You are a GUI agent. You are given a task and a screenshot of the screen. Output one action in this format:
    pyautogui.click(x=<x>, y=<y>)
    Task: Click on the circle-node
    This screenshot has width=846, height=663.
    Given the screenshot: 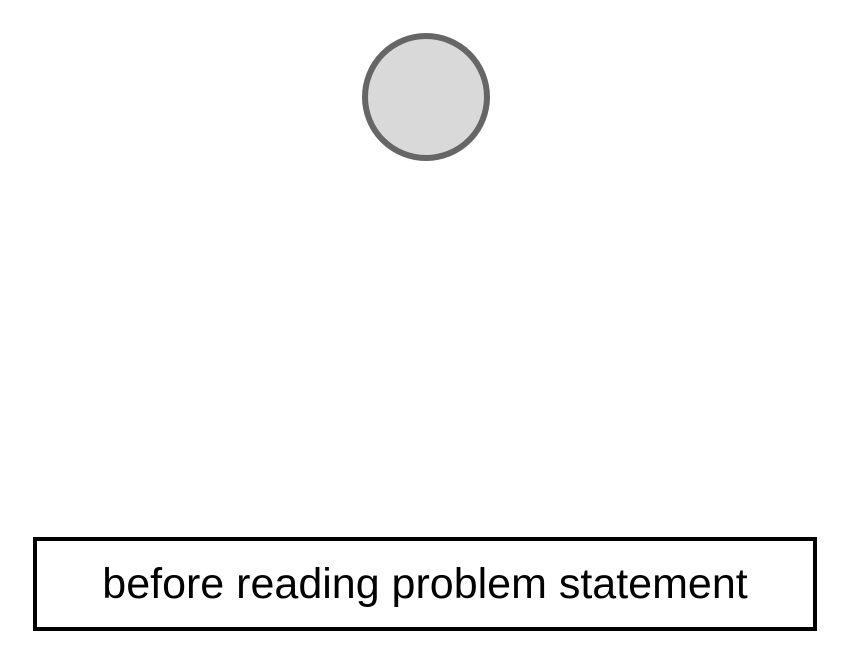 What is the action you would take?
    pyautogui.click(x=426, y=97)
    